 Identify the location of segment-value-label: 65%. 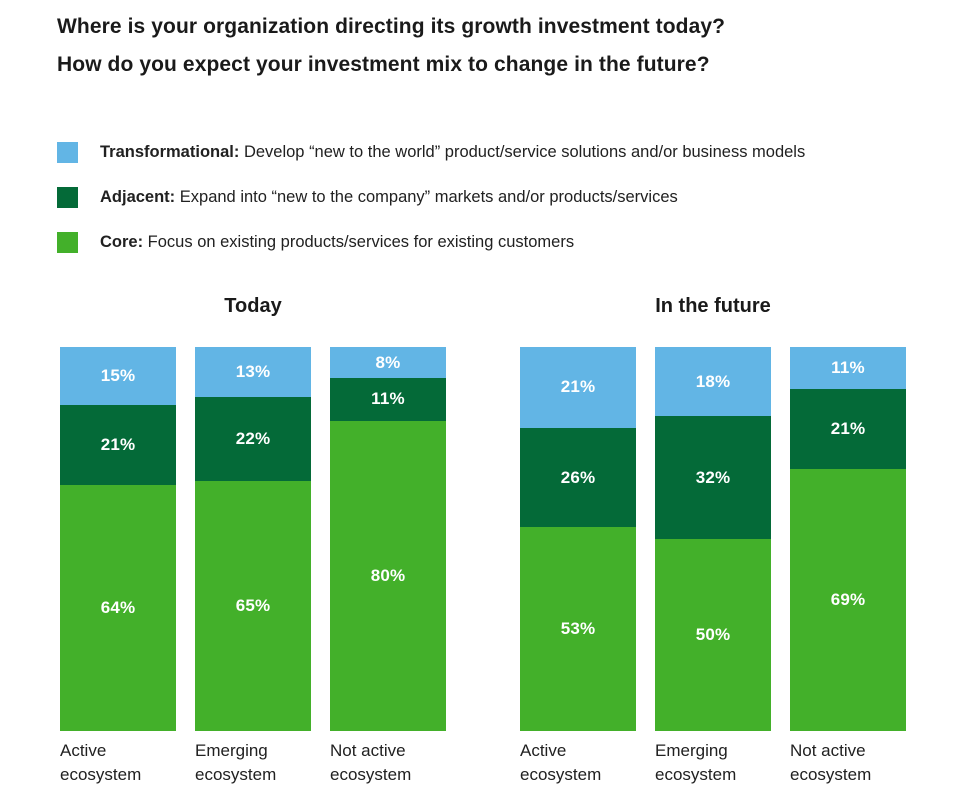
(253, 606).